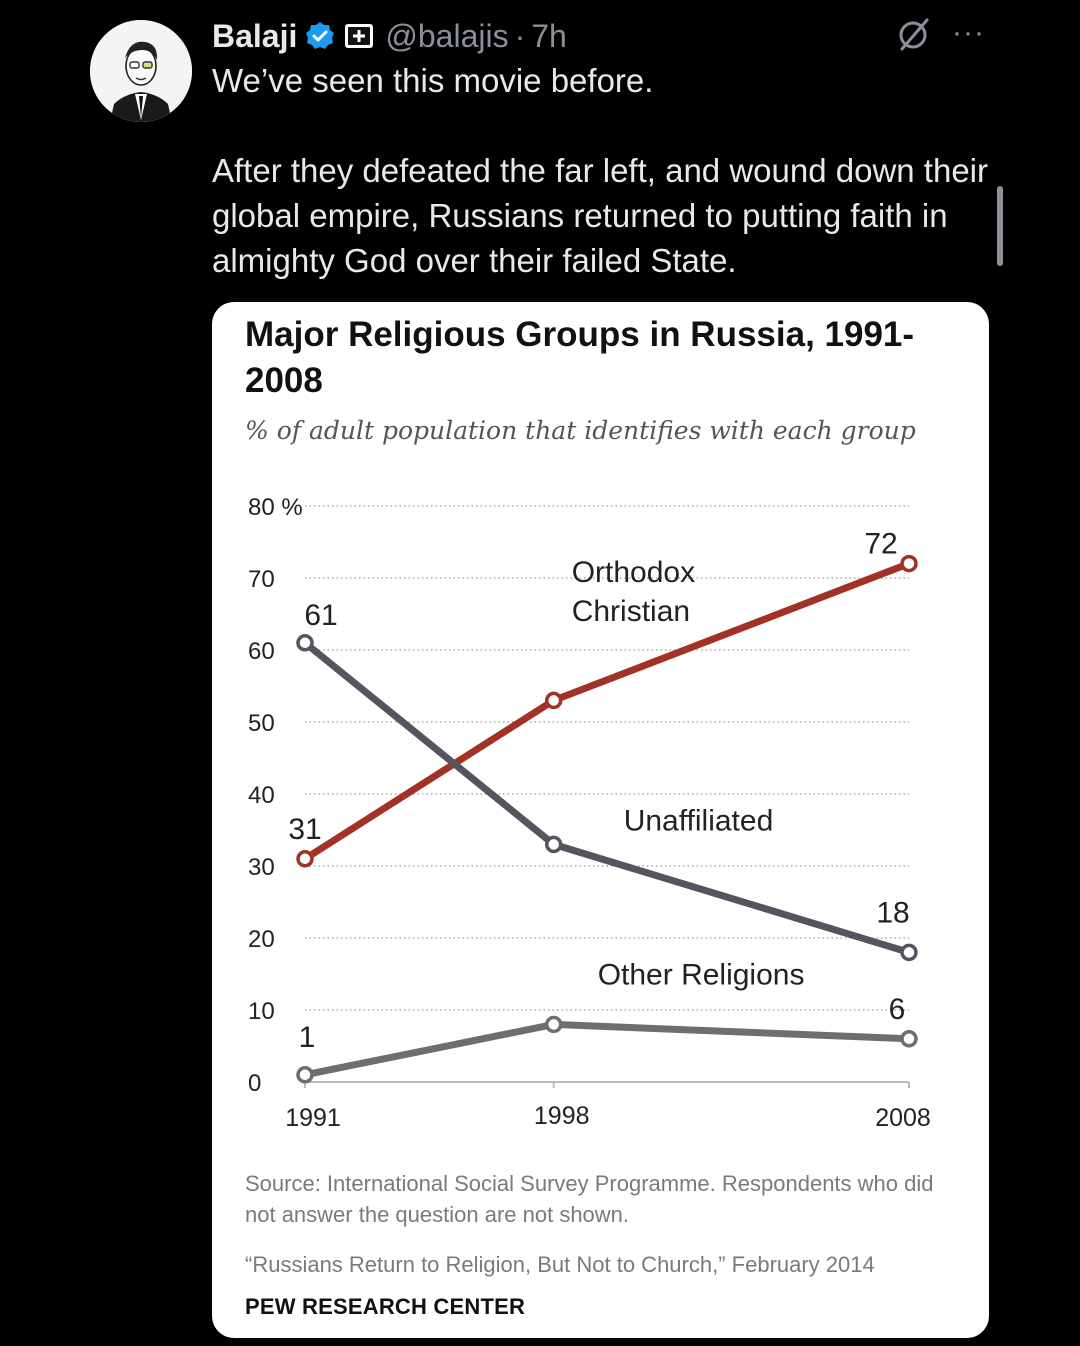 The height and width of the screenshot is (1346, 1080). I want to click on data-label: 6, so click(897, 1009).